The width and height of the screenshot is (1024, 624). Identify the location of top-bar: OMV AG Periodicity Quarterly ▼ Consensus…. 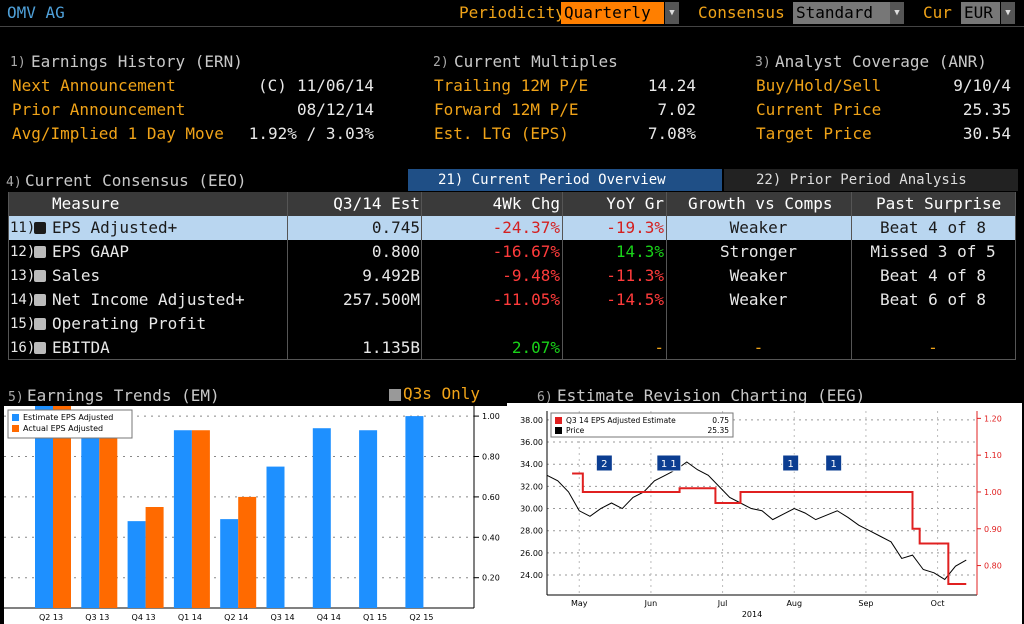
(512, 13).